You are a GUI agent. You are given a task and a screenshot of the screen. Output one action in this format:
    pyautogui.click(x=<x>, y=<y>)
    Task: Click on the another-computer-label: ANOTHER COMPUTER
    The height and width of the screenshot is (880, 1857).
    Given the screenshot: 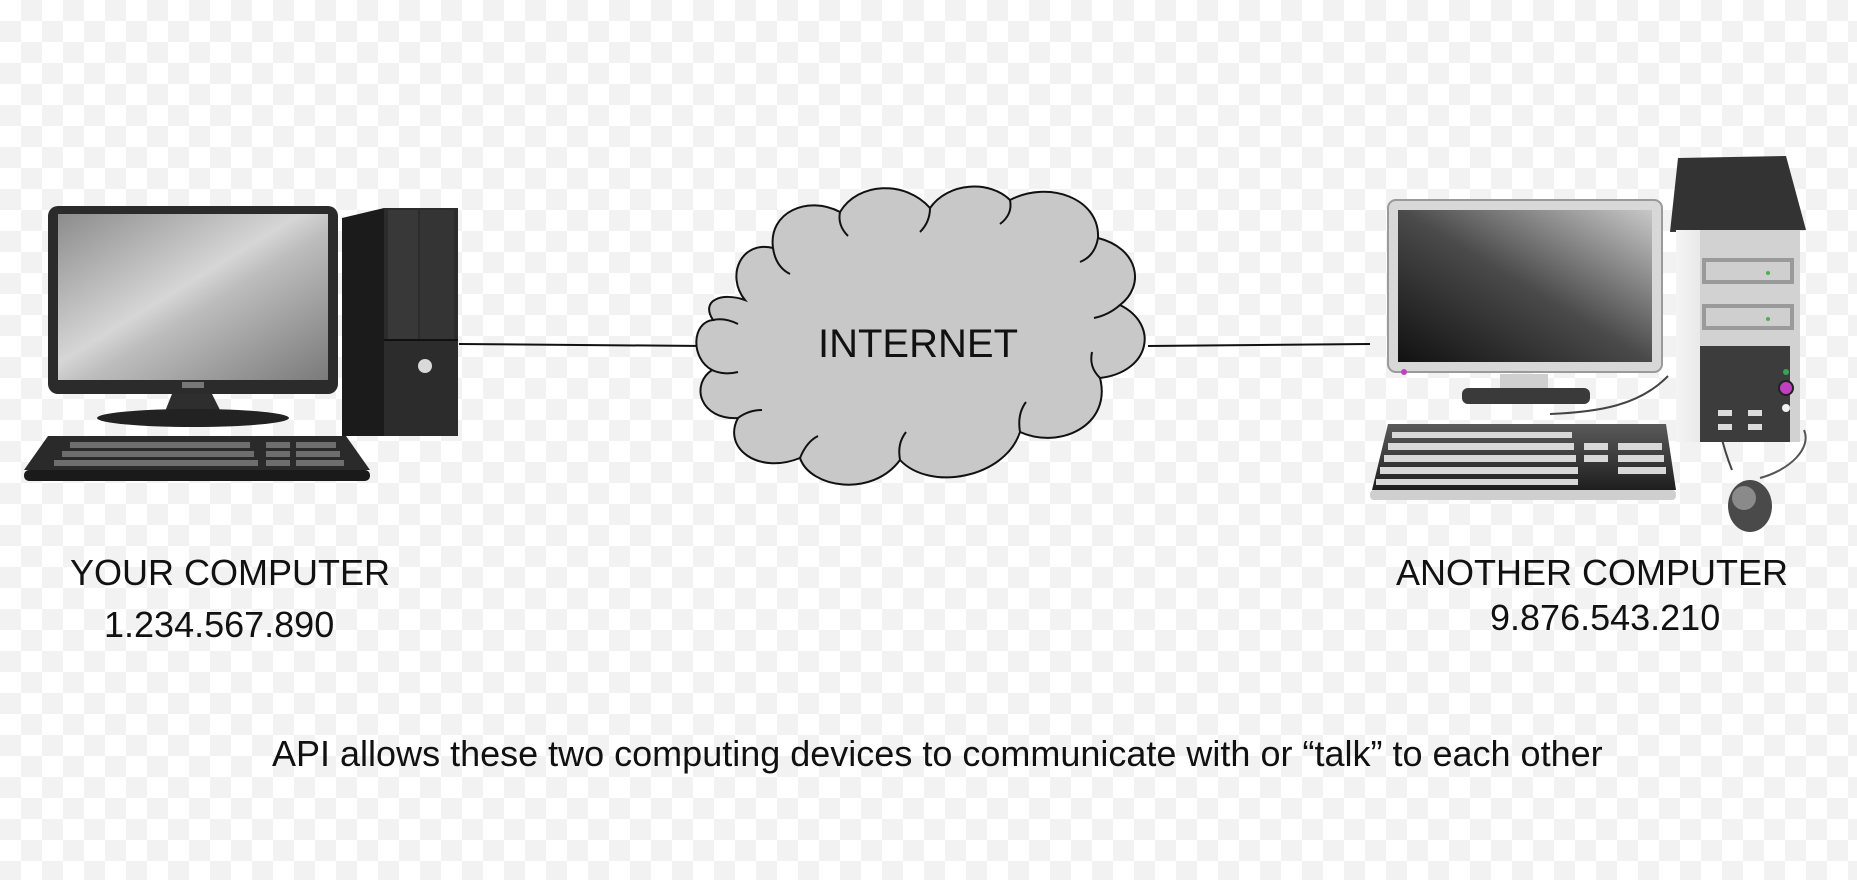 What is the action you would take?
    pyautogui.click(x=1592, y=572)
    